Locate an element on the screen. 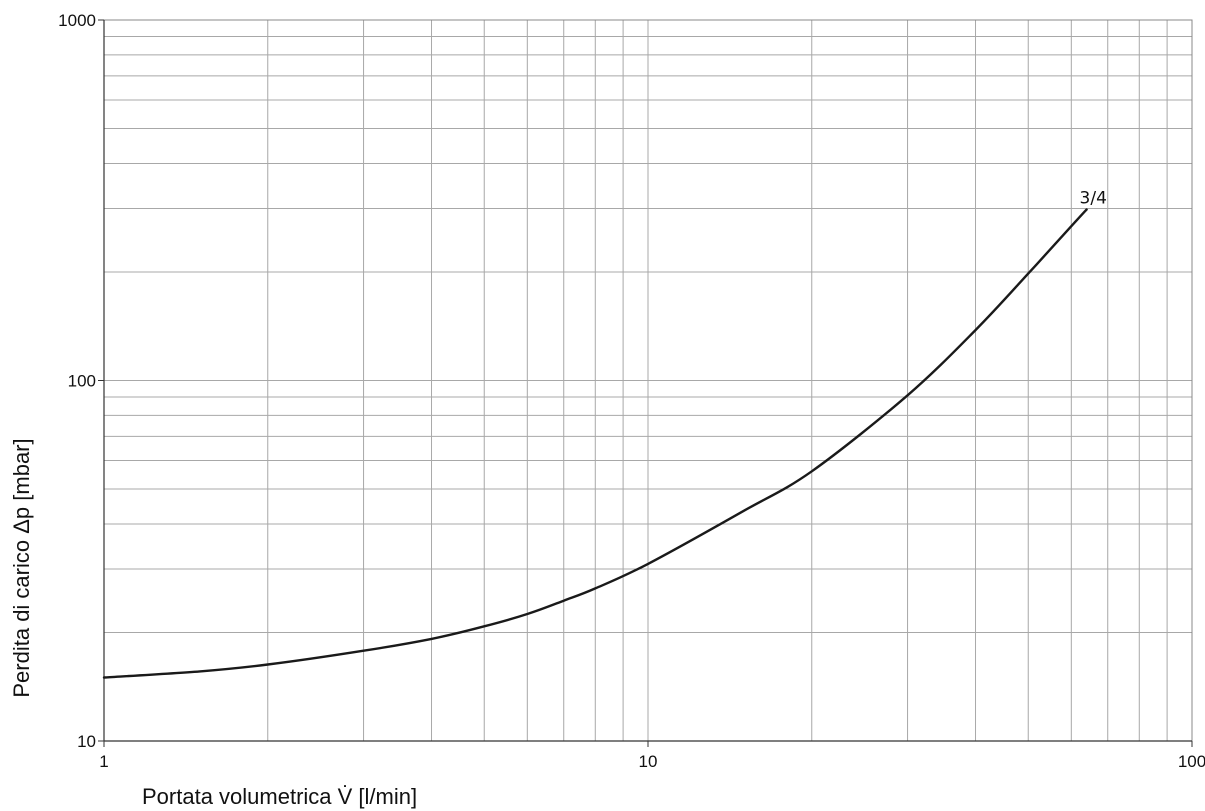 Image resolution: width=1205 pixels, height=811 pixels. y-tick-label: 100 is located at coordinates (82, 381).